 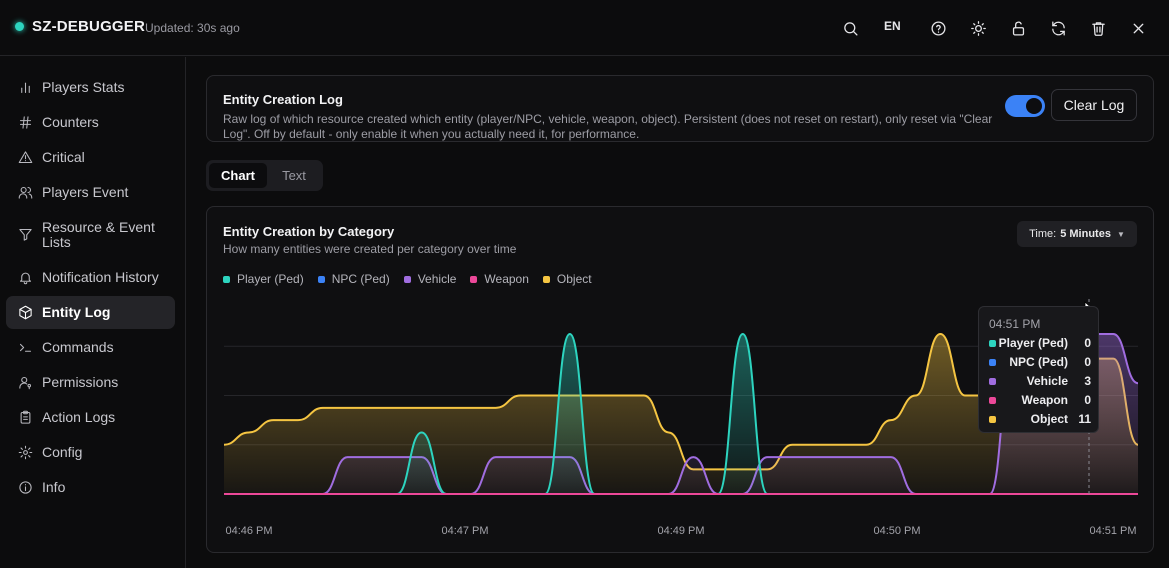 What do you see at coordinates (360, 279) in the screenshot?
I see `legend-label: NPC (Ped)` at bounding box center [360, 279].